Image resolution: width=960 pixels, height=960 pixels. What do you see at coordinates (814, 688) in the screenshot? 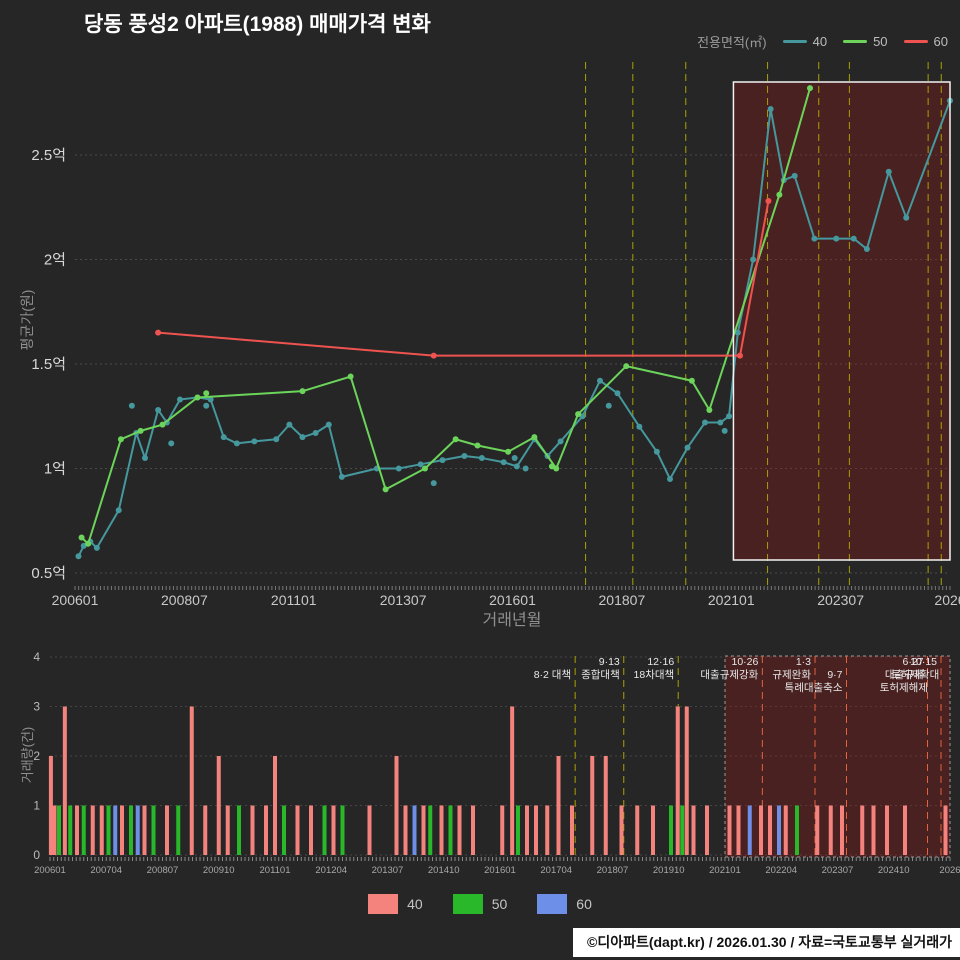
I see `svg-text: 특례대출축소` at bounding box center [814, 688].